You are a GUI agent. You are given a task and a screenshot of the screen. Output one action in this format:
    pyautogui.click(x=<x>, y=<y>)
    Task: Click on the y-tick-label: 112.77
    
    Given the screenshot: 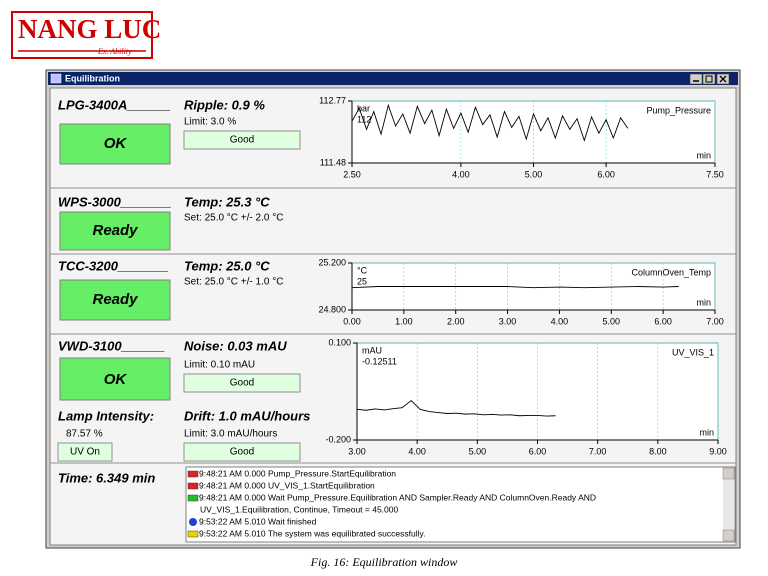 What is the action you would take?
    pyautogui.click(x=332, y=100)
    